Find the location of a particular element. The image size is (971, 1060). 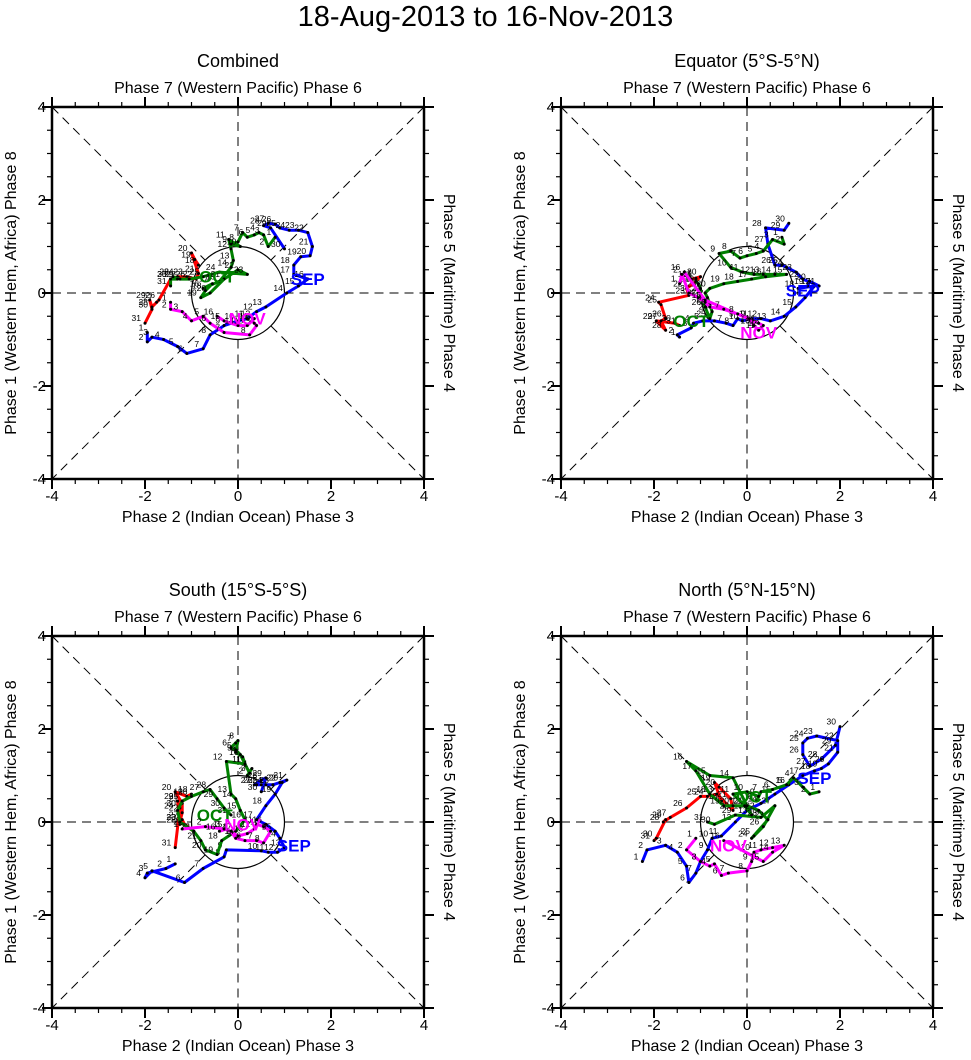

day-label: 8 is located at coordinates (231, 237).